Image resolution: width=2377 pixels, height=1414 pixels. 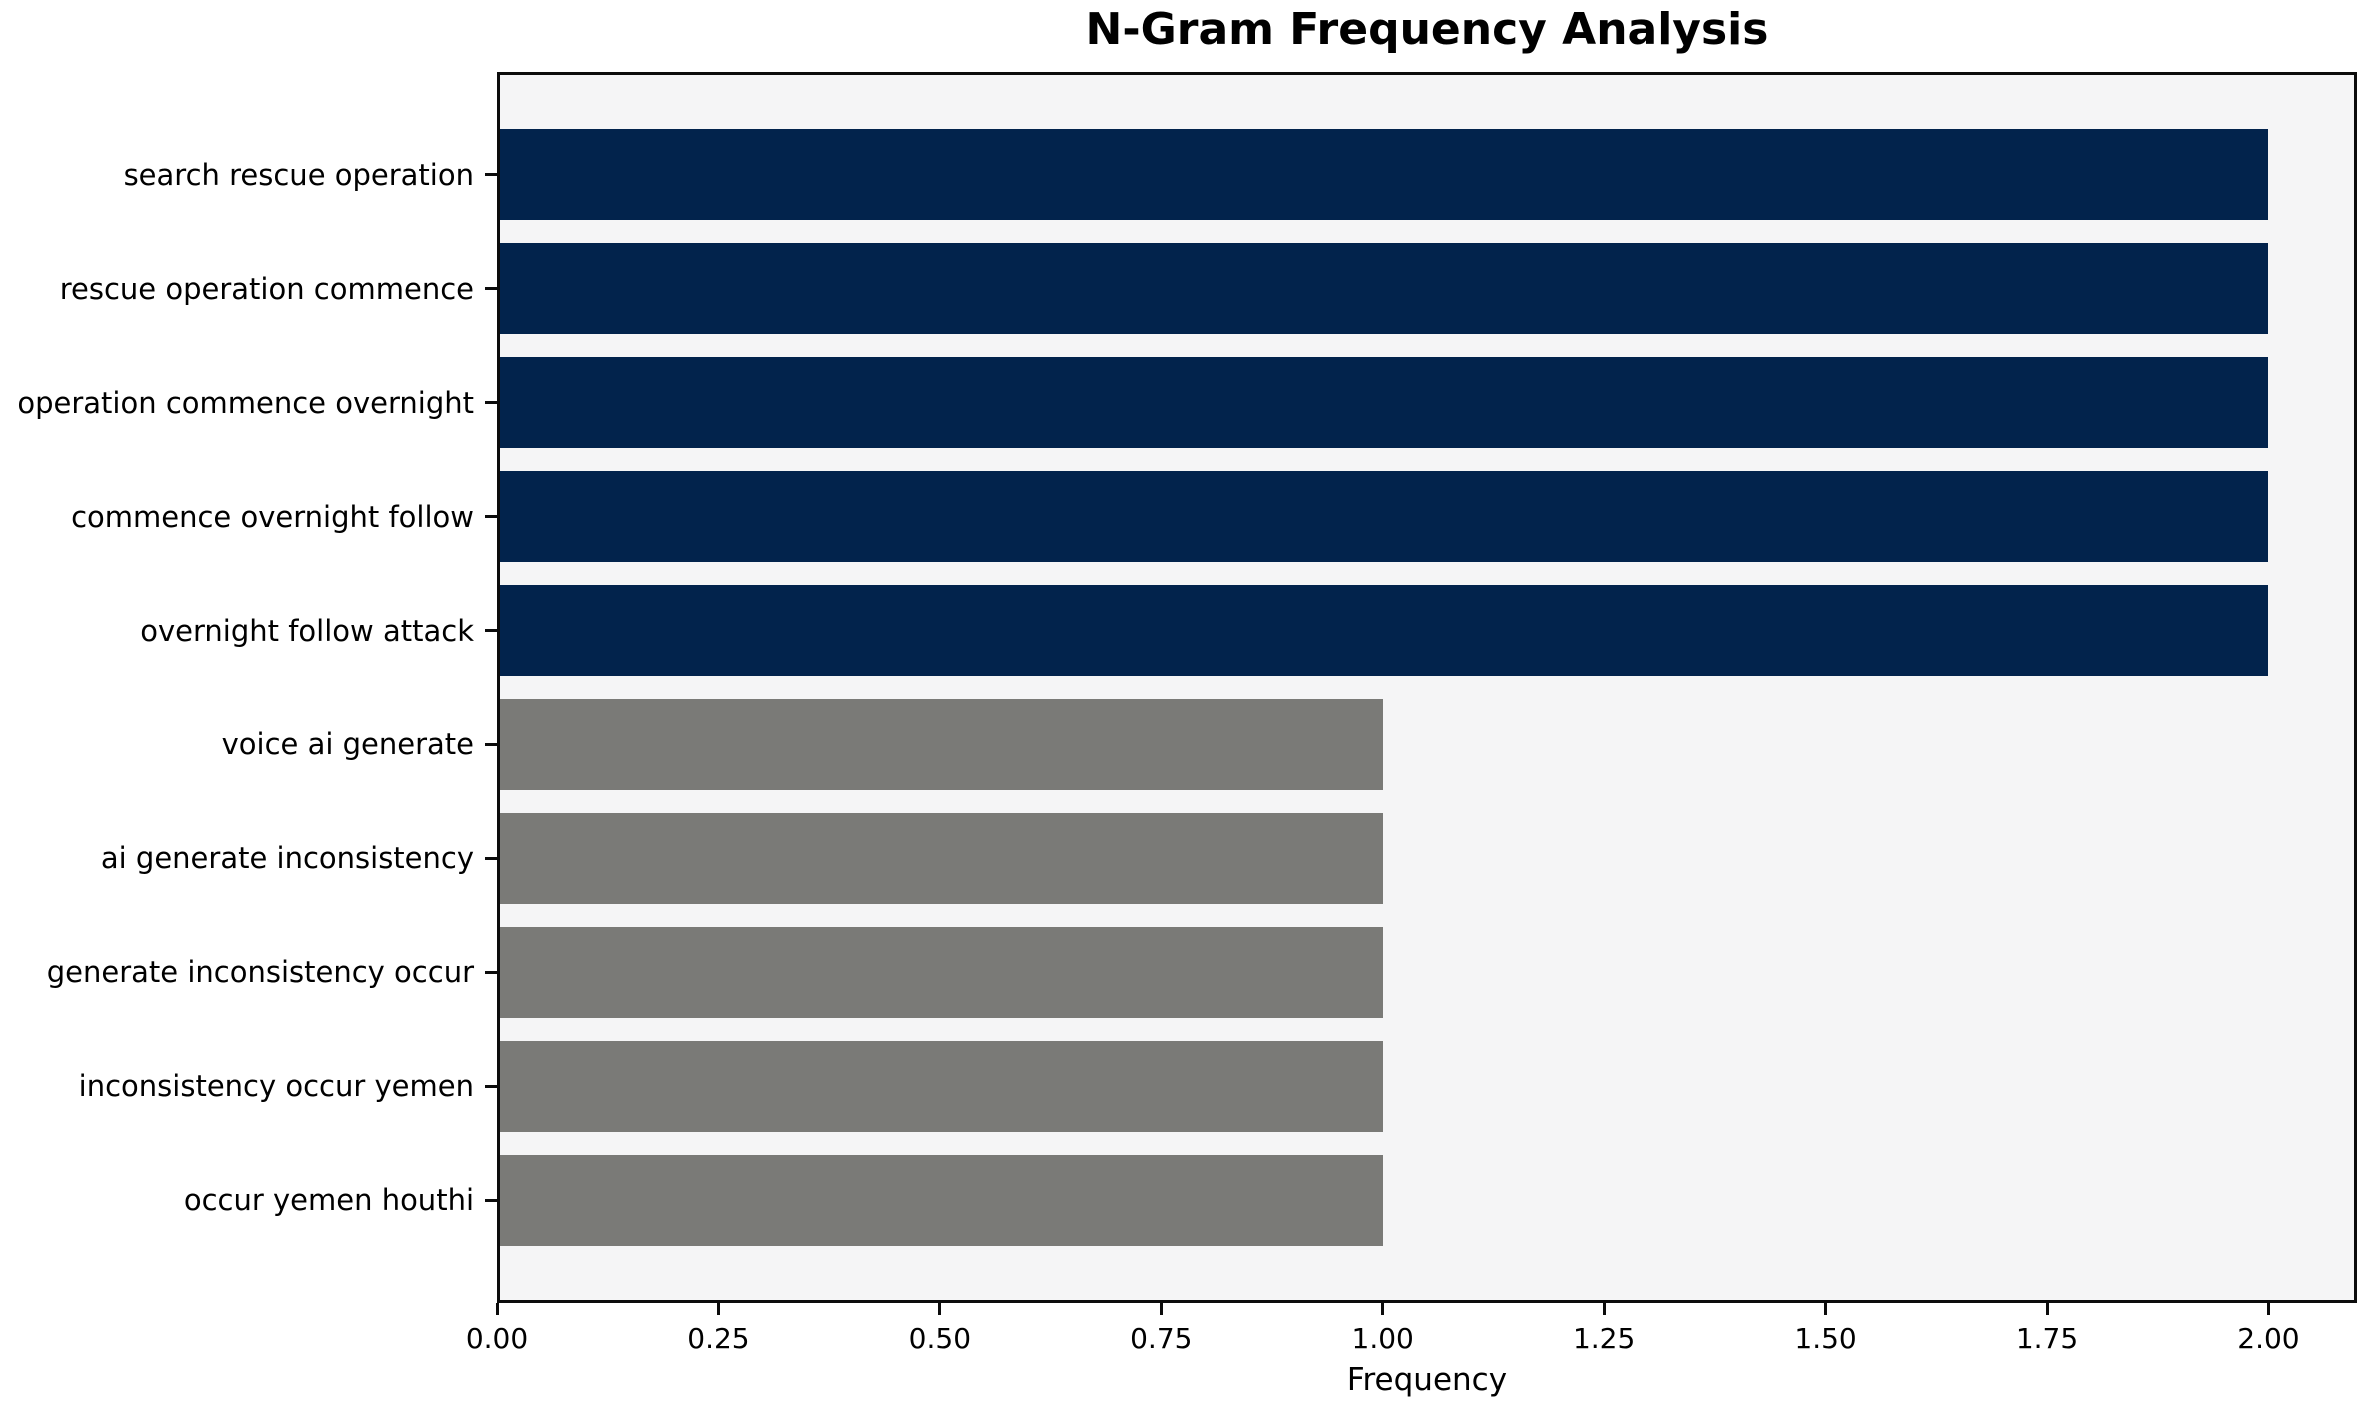 What do you see at coordinates (1604, 1338) in the screenshot?
I see `x-tick-label: 1.25` at bounding box center [1604, 1338].